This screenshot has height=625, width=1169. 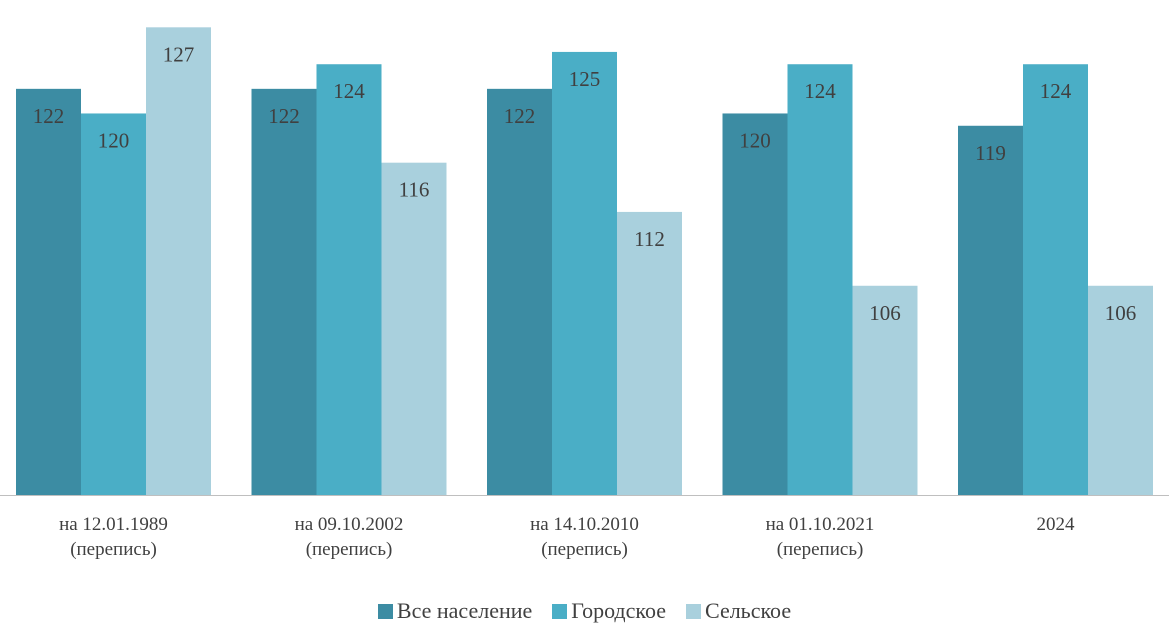 What do you see at coordinates (349, 549) in the screenshot?
I see `category-label-2-sub: (перепись)` at bounding box center [349, 549].